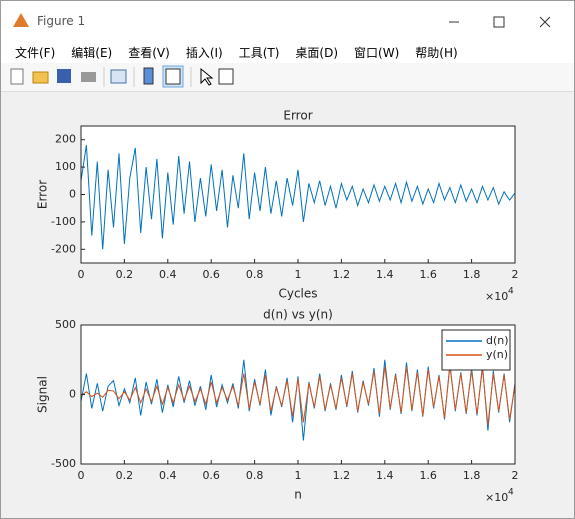 This screenshot has width=575, height=519. What do you see at coordinates (65, 139) in the screenshot?
I see `y-tick-label: 200` at bounding box center [65, 139].